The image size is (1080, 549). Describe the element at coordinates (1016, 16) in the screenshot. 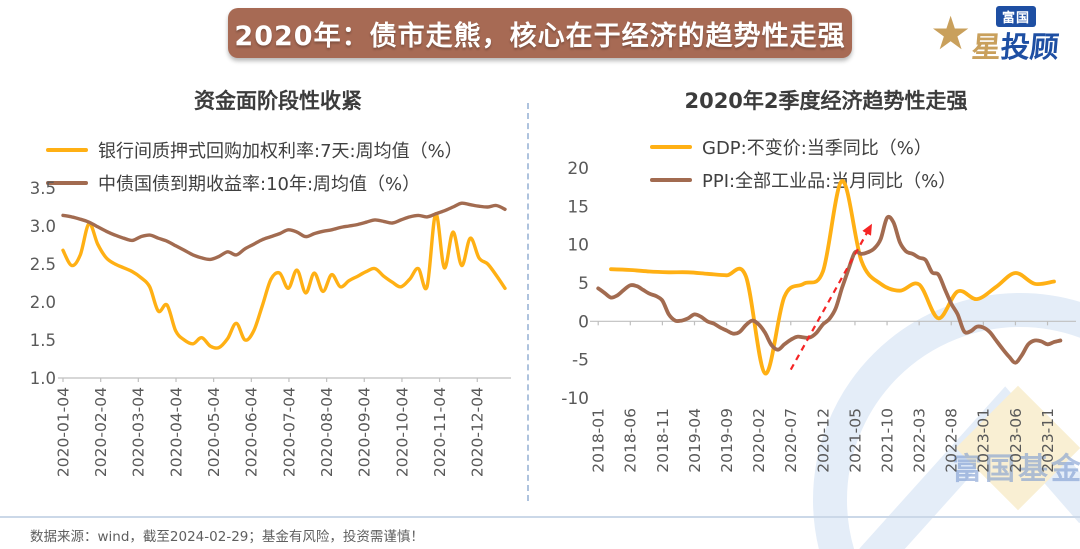

I see `logo-badge: 富国` at that location.